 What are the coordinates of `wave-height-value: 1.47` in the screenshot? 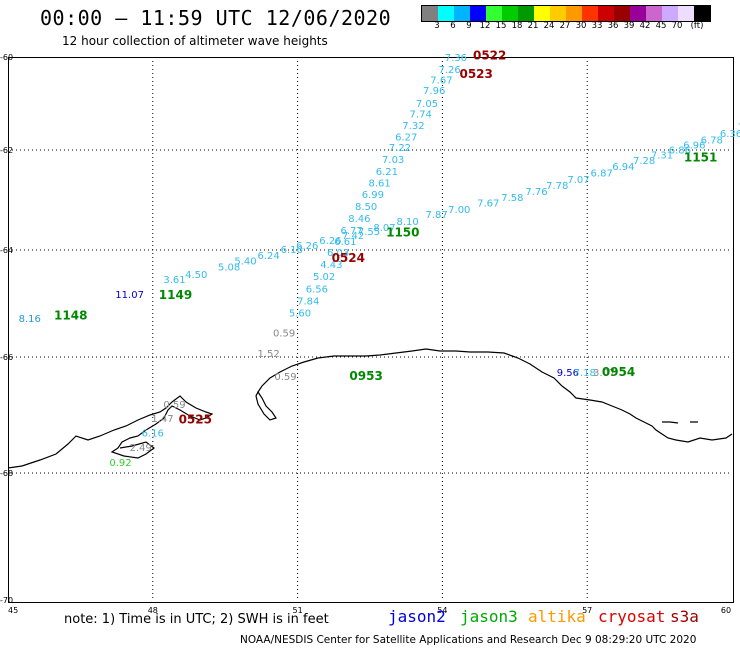 It's located at (162, 419).